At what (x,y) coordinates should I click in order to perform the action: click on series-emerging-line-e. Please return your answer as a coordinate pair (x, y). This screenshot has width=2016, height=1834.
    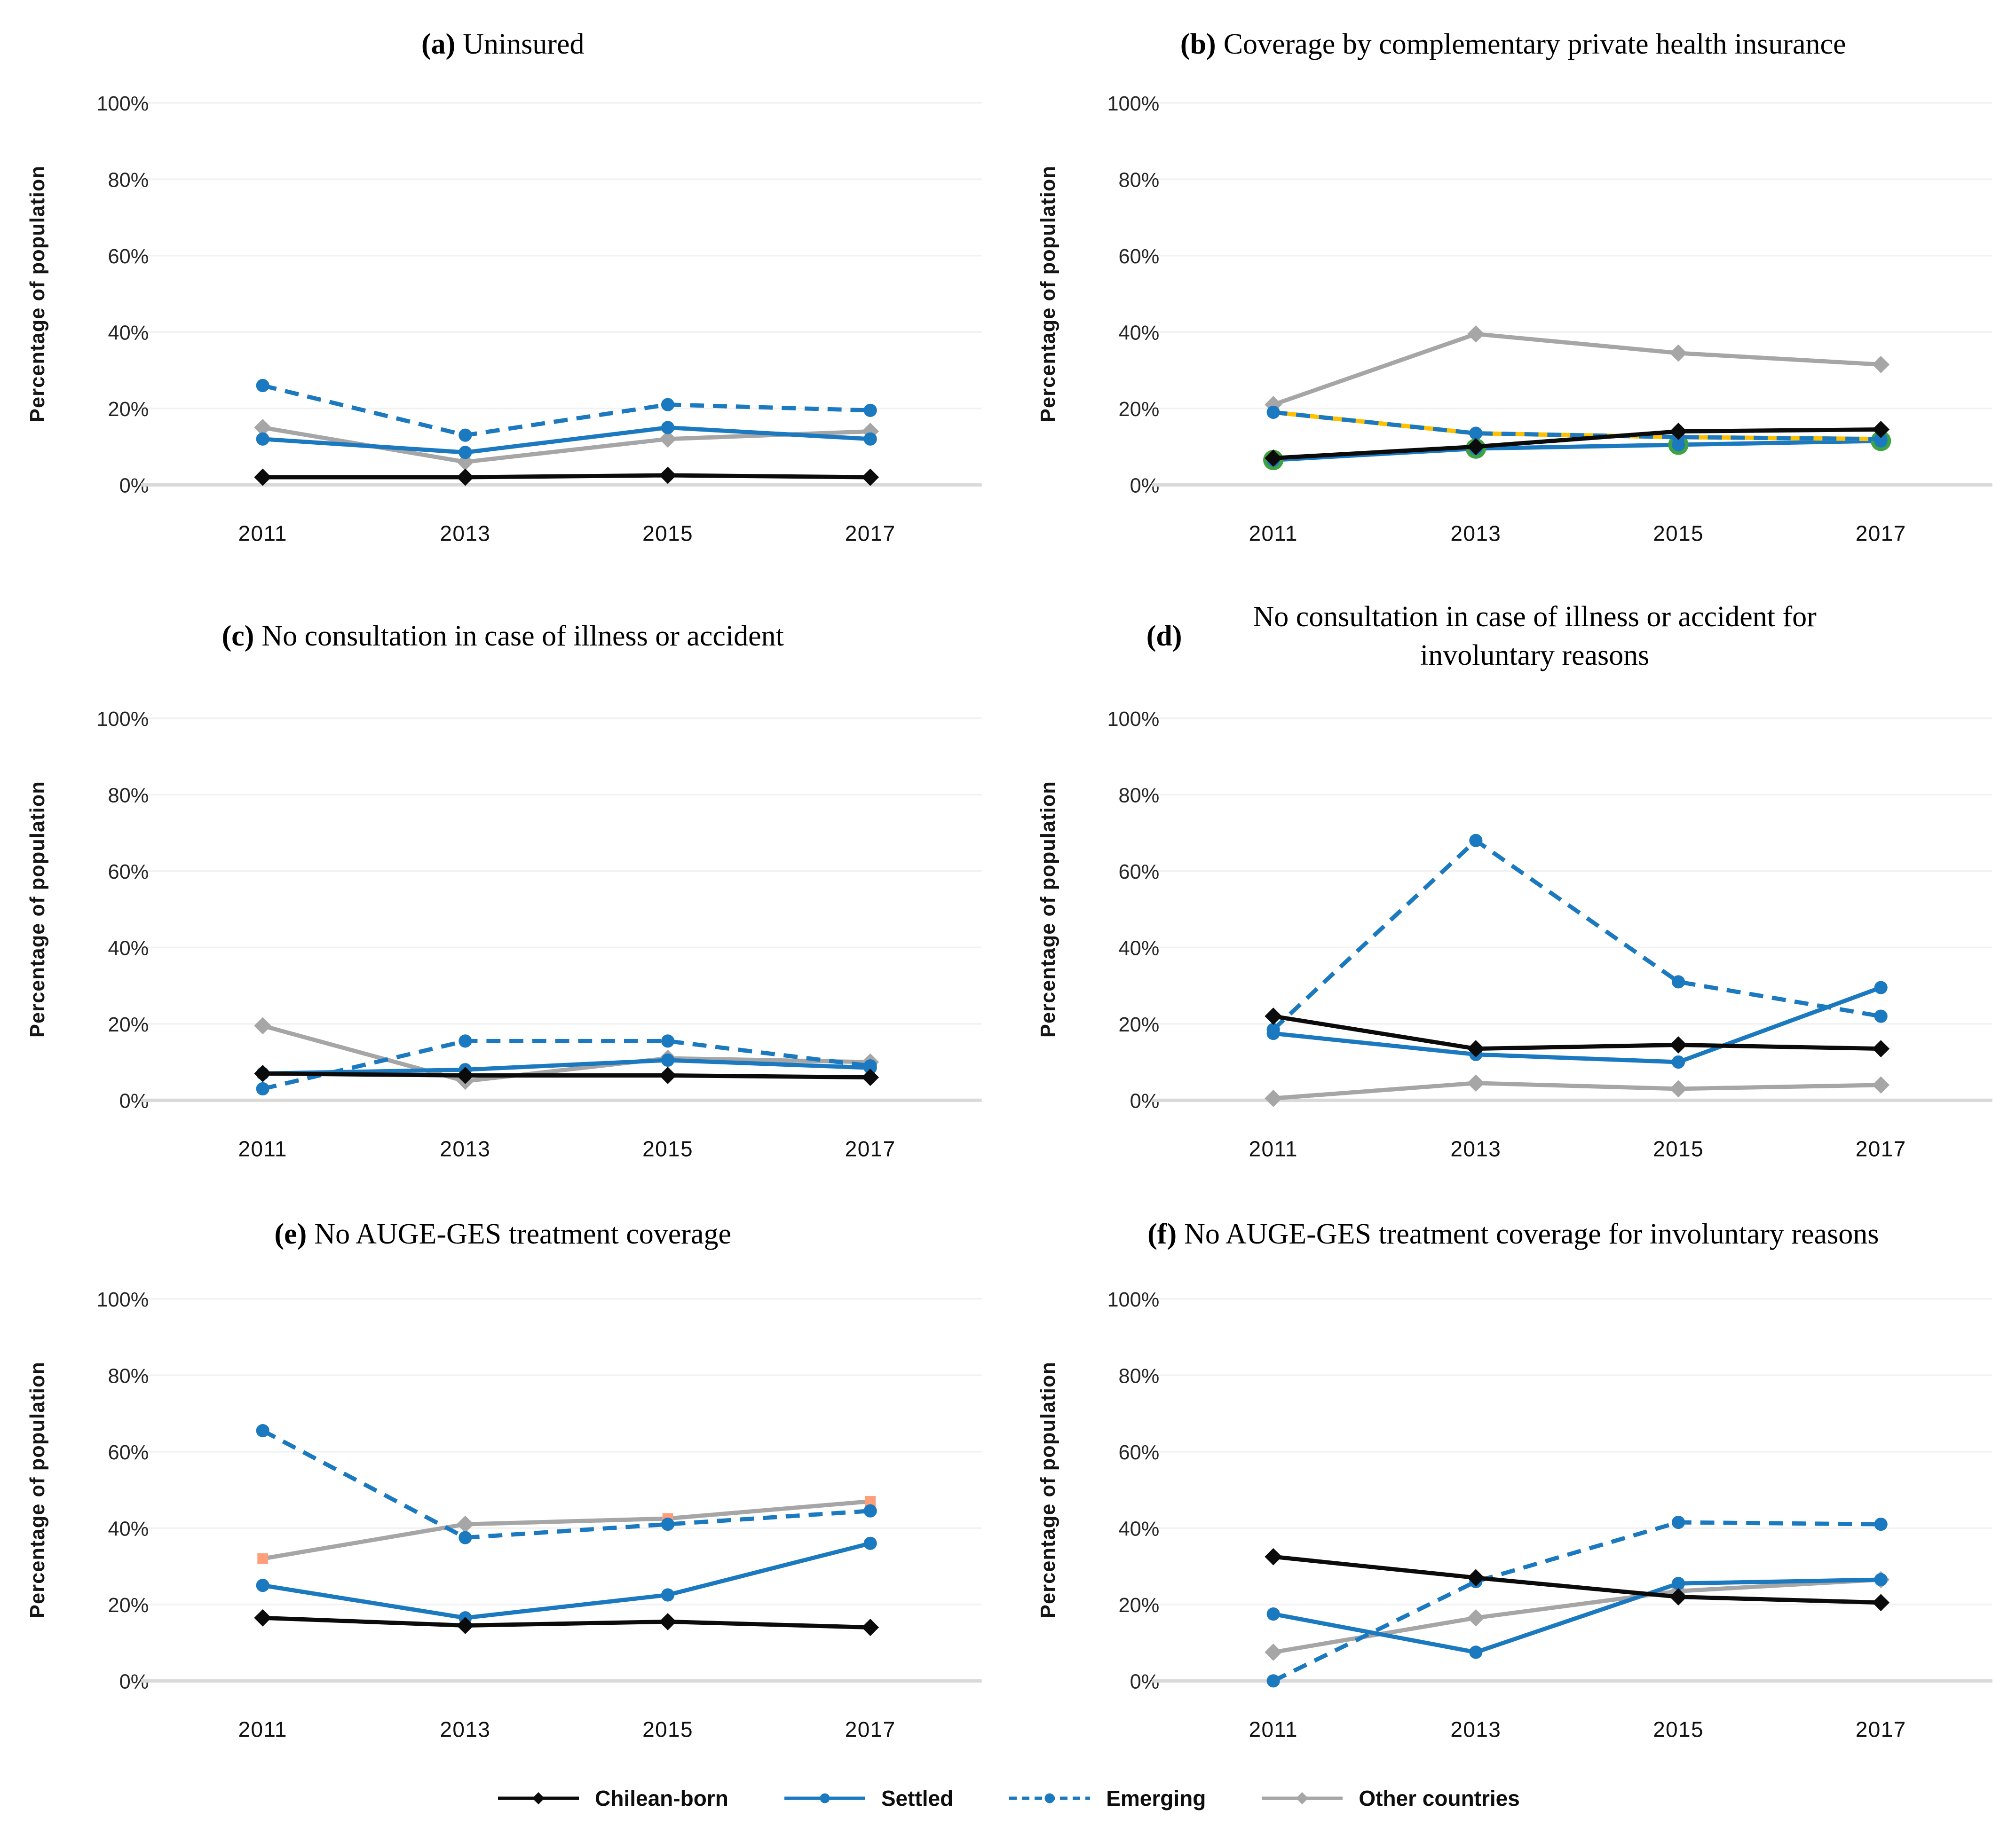
    Looking at the image, I should click on (565, 1484).